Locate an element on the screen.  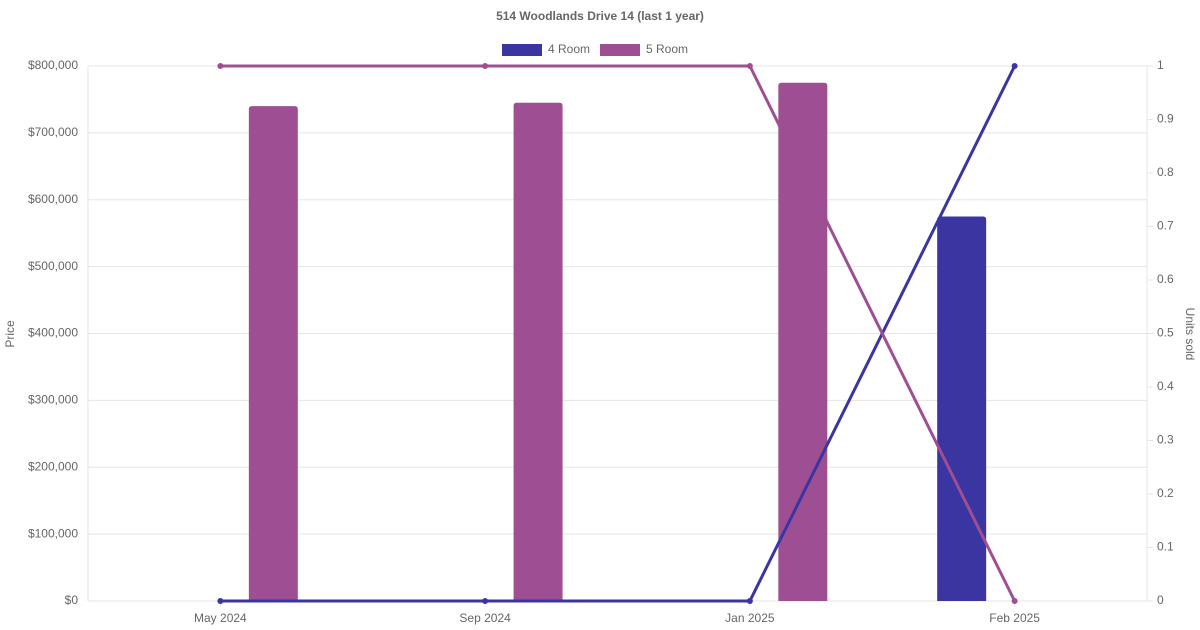
legend-label: 4 Room is located at coordinates (569, 49).